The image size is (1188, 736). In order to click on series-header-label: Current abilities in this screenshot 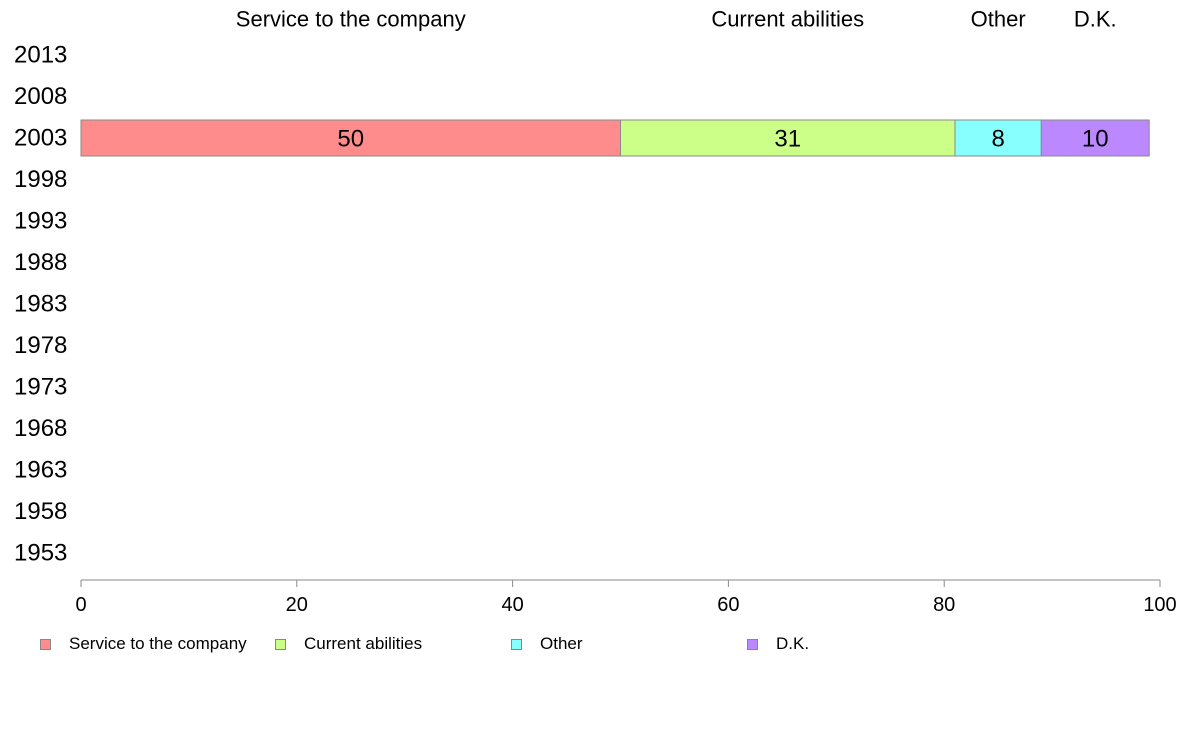, I will do `click(787, 19)`.